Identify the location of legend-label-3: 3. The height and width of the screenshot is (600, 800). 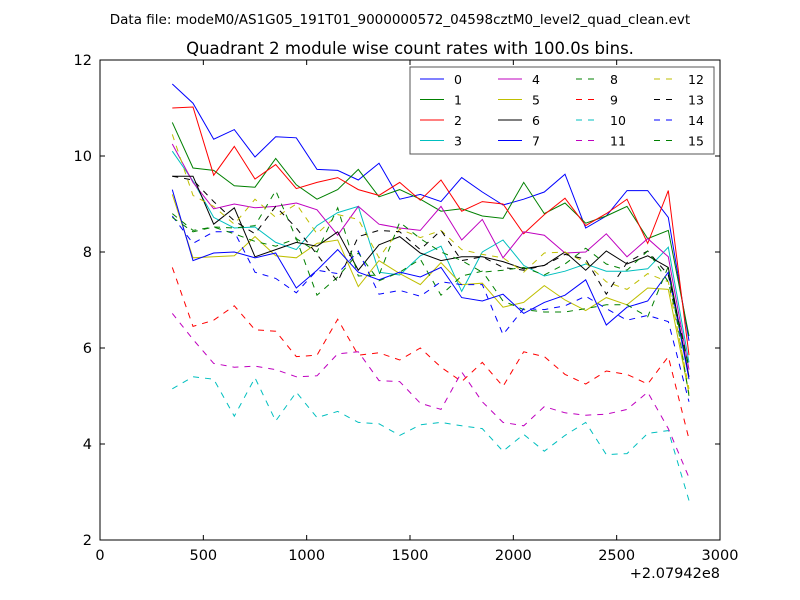
(458, 141).